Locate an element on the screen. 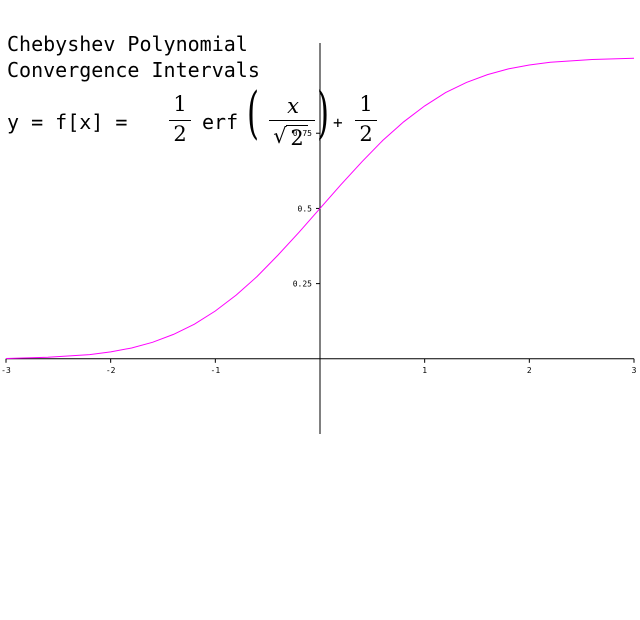 This screenshot has width=640, height=620. formula-half-bar is located at coordinates (180, 120).